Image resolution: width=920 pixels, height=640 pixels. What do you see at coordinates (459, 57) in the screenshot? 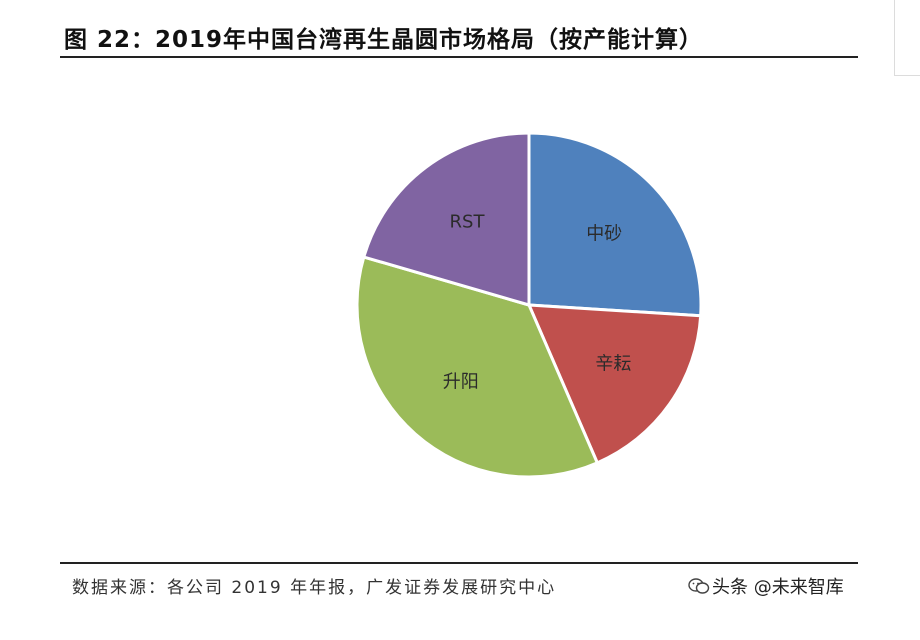
I see `top-rule` at bounding box center [459, 57].